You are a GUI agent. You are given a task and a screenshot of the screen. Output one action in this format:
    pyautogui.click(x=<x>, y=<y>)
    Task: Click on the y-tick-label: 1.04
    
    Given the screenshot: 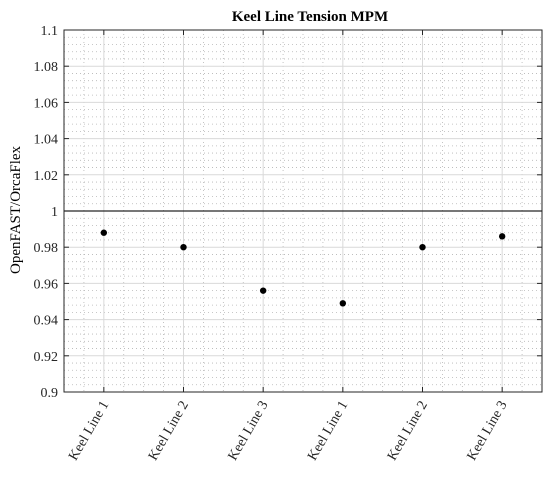 What is the action you would take?
    pyautogui.click(x=46, y=140)
    